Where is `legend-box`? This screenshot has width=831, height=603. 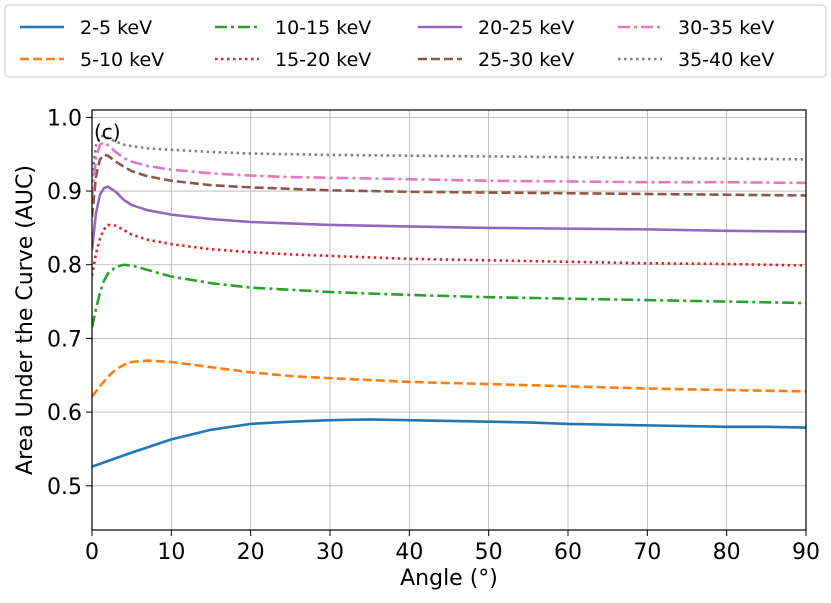
legend-box is located at coordinates (415, 41).